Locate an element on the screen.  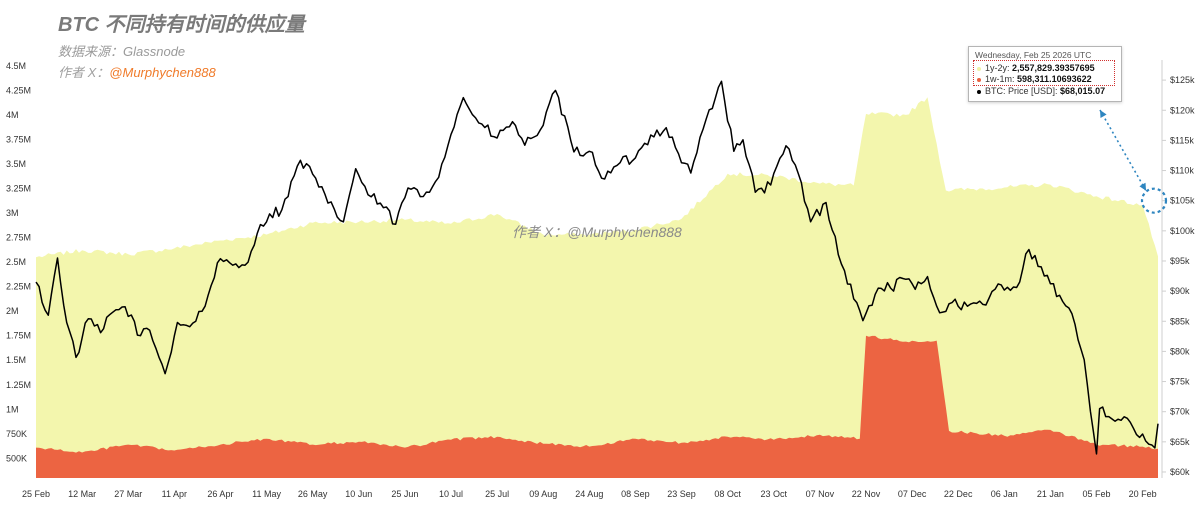
left-axis-tick-label: 1.25M is located at coordinates (18, 385).